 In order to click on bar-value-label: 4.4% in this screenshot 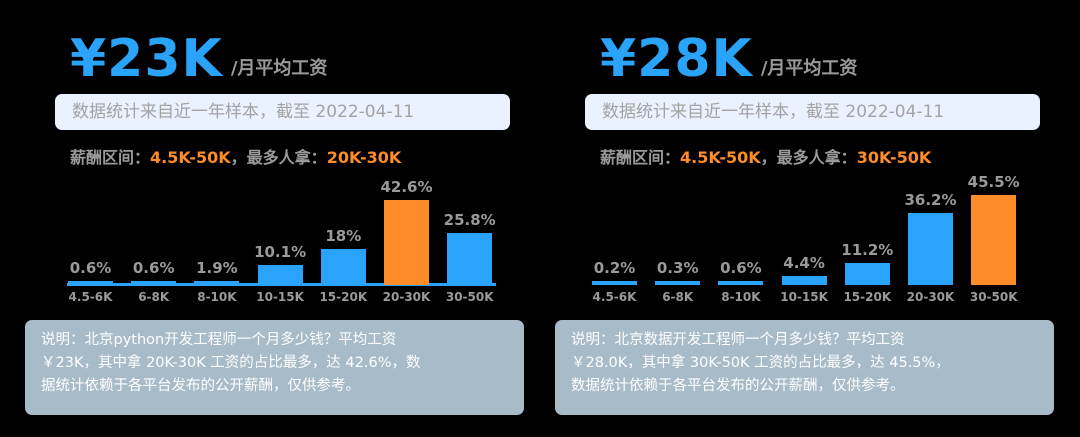, I will do `click(804, 263)`.